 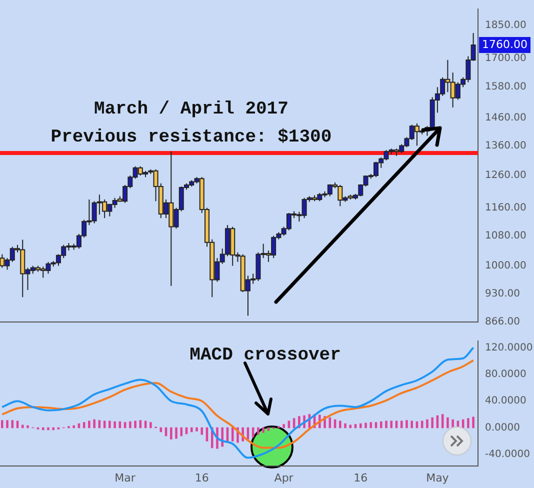 What do you see at coordinates (507, 454) in the screenshot?
I see `y-tick-label: -40.0000` at bounding box center [507, 454].